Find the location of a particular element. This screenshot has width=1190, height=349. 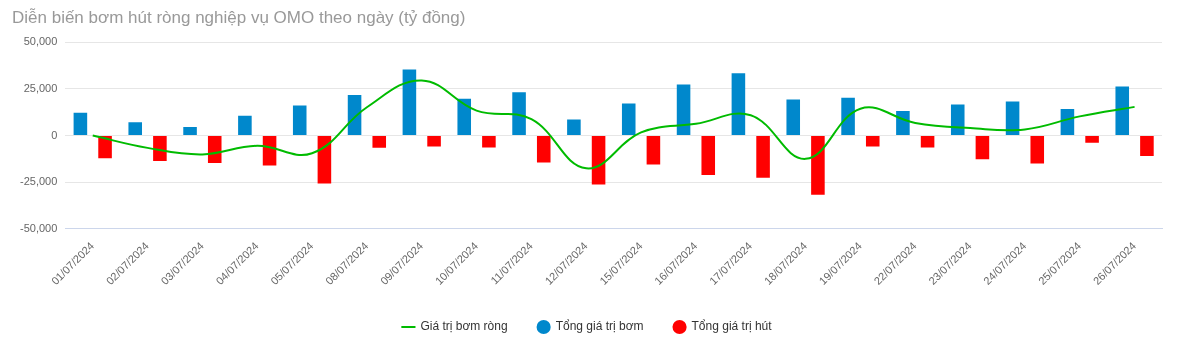

y-tick-label: -25,000 is located at coordinates (39, 181).